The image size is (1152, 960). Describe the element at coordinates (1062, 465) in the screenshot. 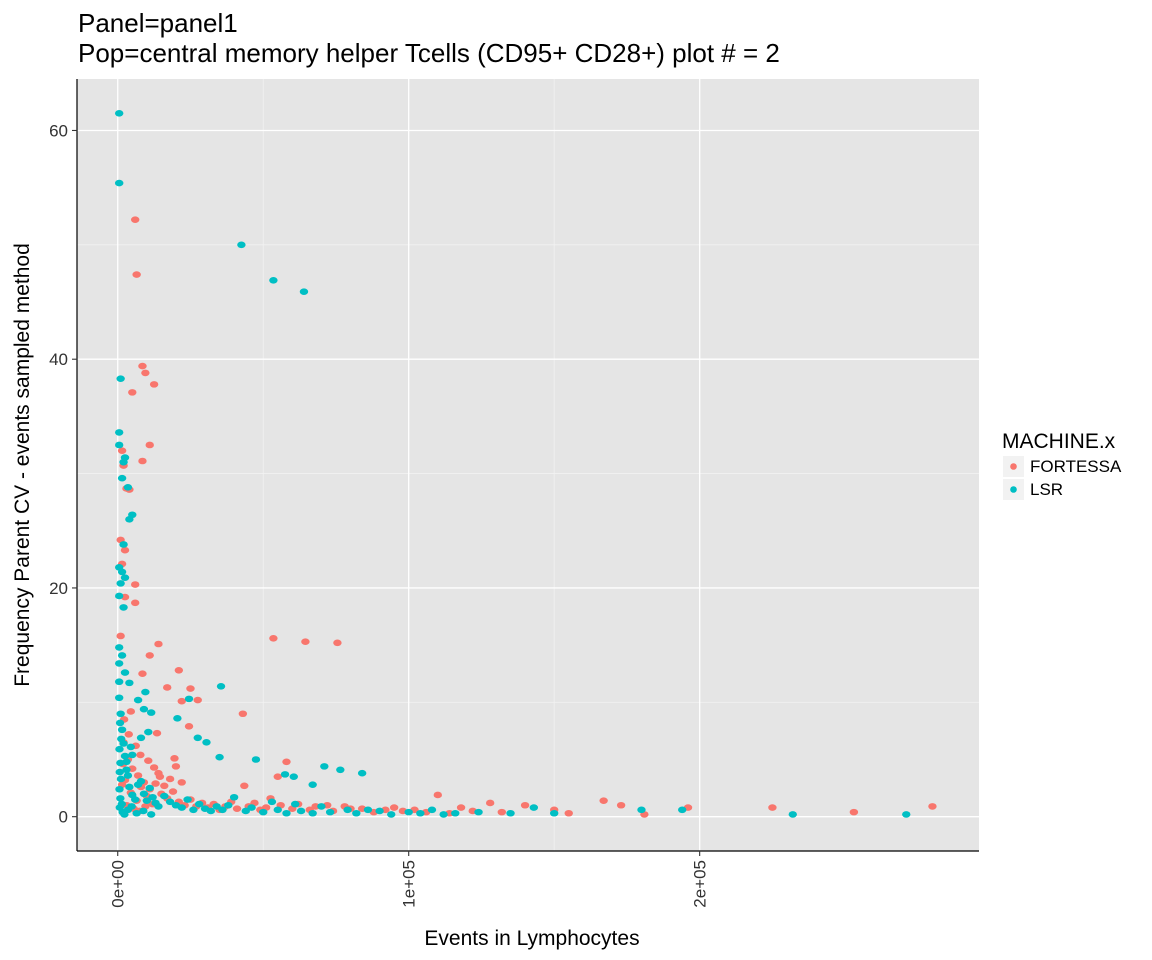

I see `legend: MACHINE.x FORTESSA LSR` at that location.